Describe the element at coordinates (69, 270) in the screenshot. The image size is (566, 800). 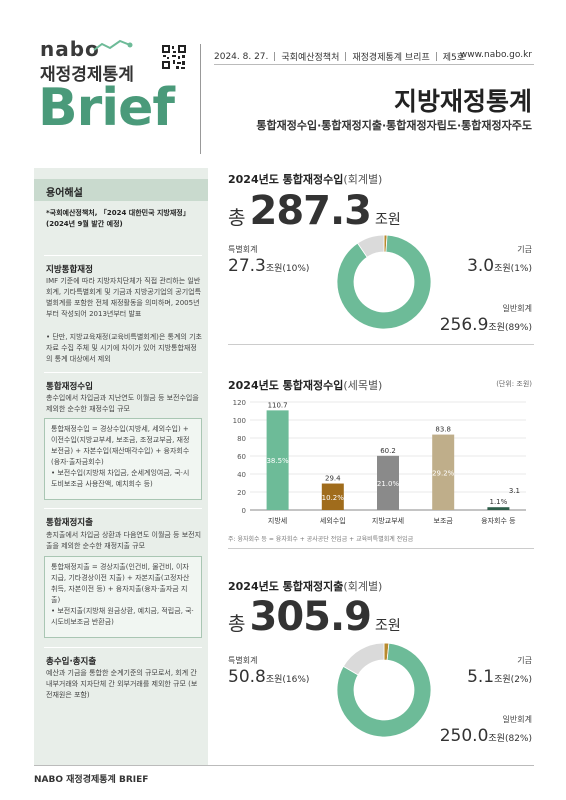
I see `term-title: 지방통합재정` at that location.